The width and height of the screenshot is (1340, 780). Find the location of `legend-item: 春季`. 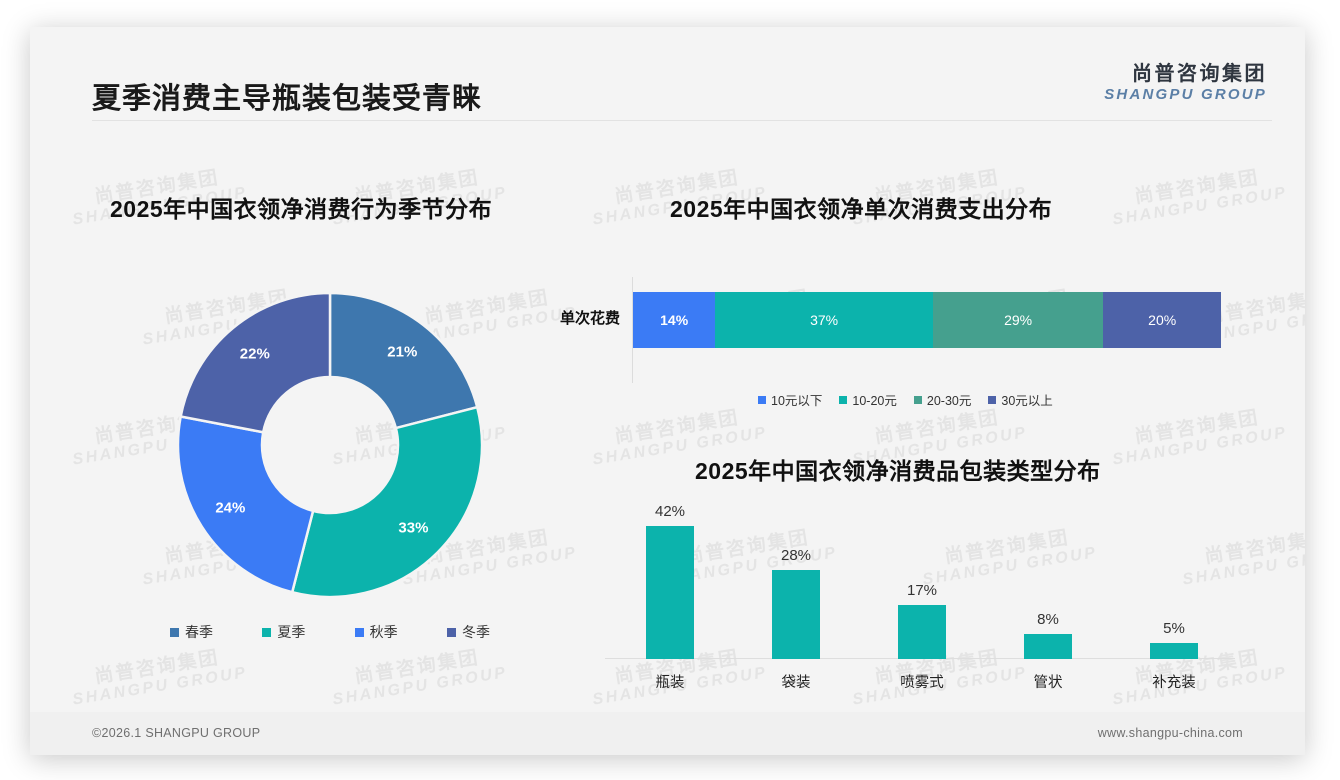

legend-item: 春季 is located at coordinates (191, 632).